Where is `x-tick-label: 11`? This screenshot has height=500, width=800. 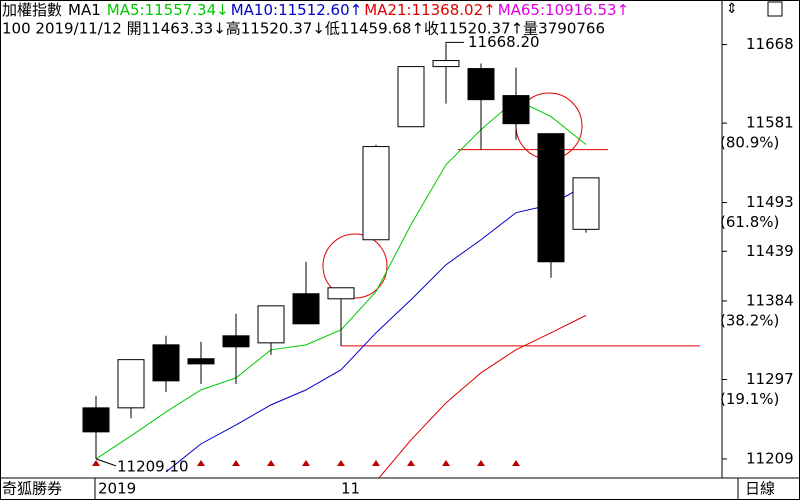 x-tick-label: 11 is located at coordinates (350, 489).